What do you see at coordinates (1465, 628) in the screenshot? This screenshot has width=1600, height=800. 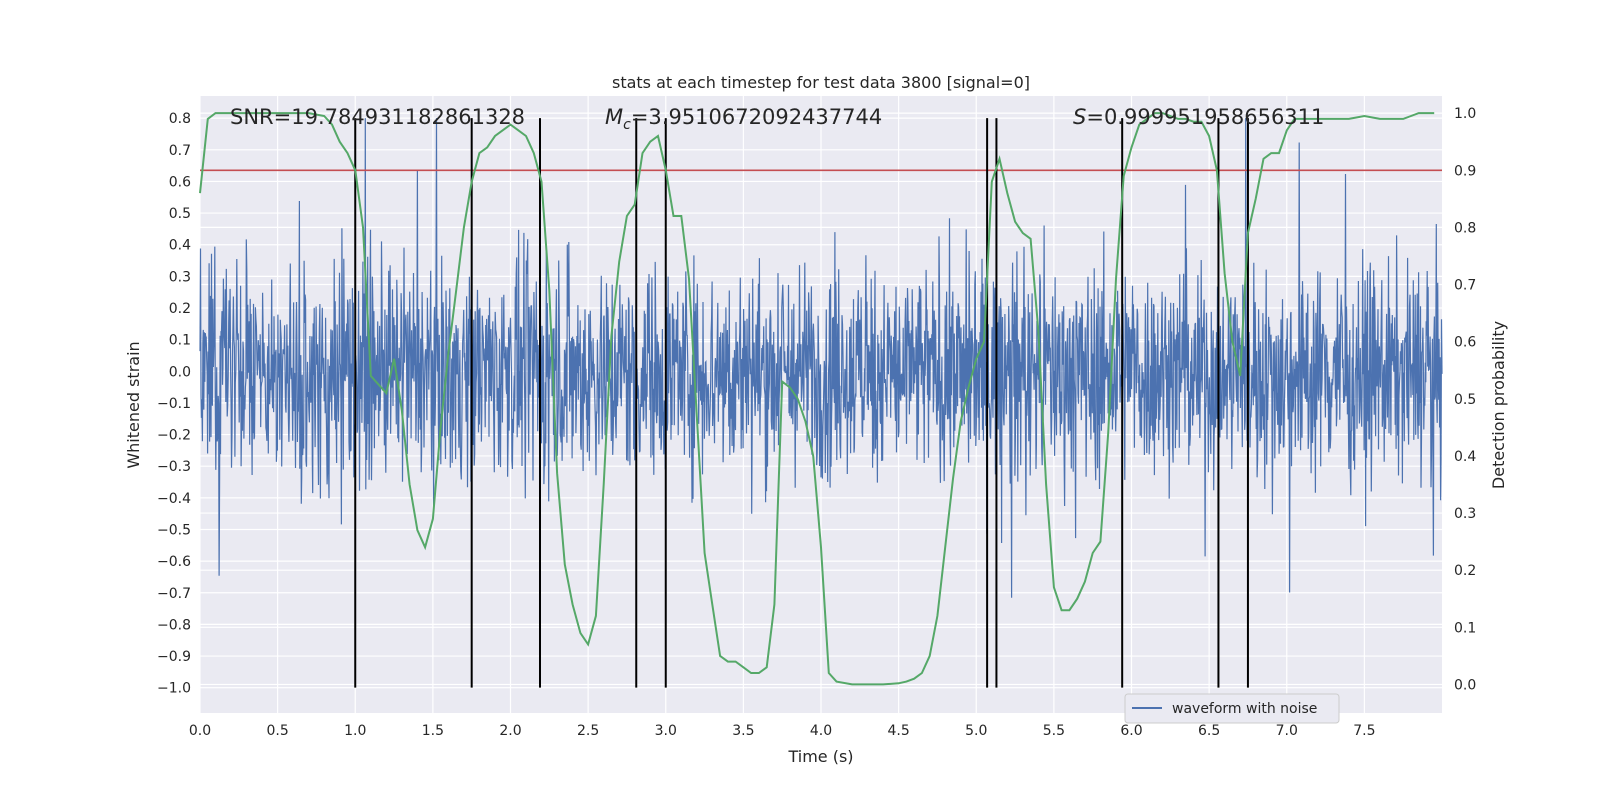 I see `y-right-tick-label: 0.1` at bounding box center [1465, 628].